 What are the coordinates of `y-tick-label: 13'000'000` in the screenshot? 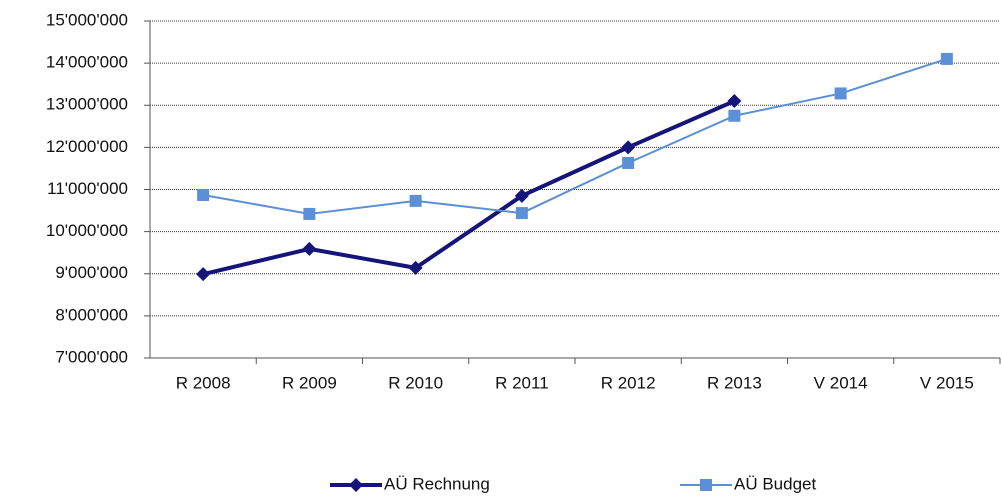 It's located at (87, 104).